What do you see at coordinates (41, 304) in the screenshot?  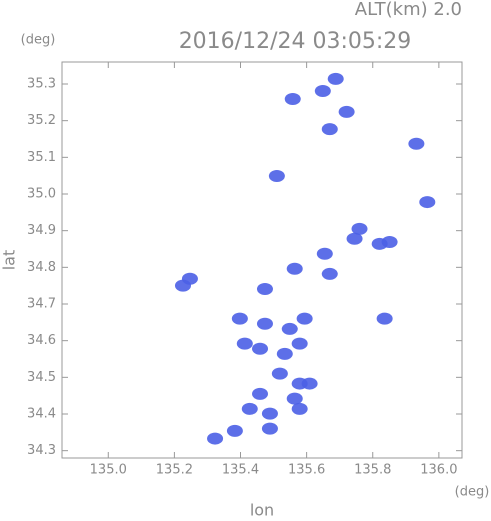 I see `y-tick-label: 34.7` at bounding box center [41, 304].